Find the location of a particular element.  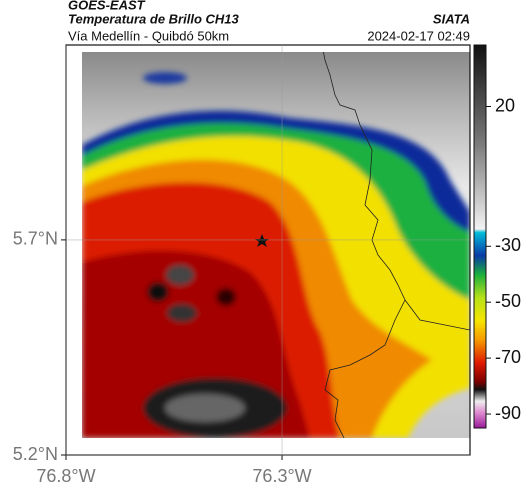

colorbar-label: -90 is located at coordinates (508, 413).